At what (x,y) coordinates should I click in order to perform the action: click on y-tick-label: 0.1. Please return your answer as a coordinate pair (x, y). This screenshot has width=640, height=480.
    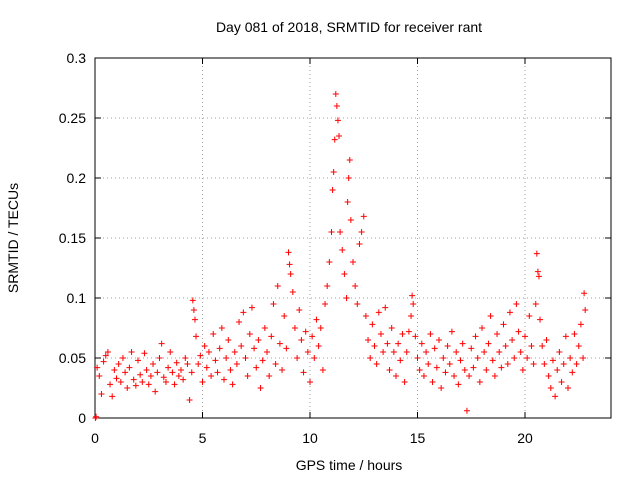
    Looking at the image, I should click on (77, 298).